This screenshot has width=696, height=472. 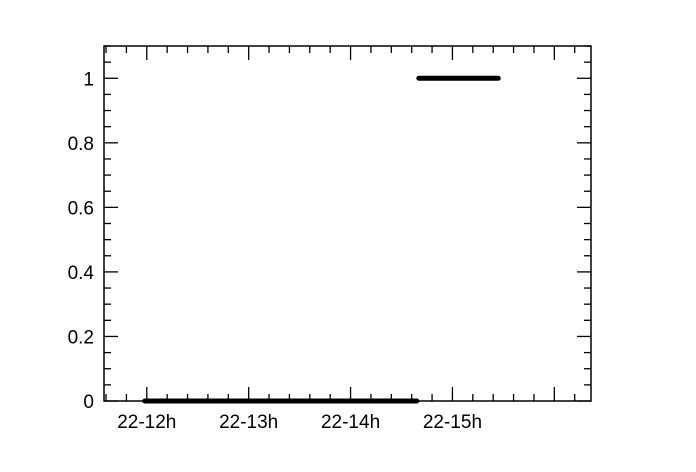 What do you see at coordinates (248, 422) in the screenshot?
I see `x-tick-label: 22-13h` at bounding box center [248, 422].